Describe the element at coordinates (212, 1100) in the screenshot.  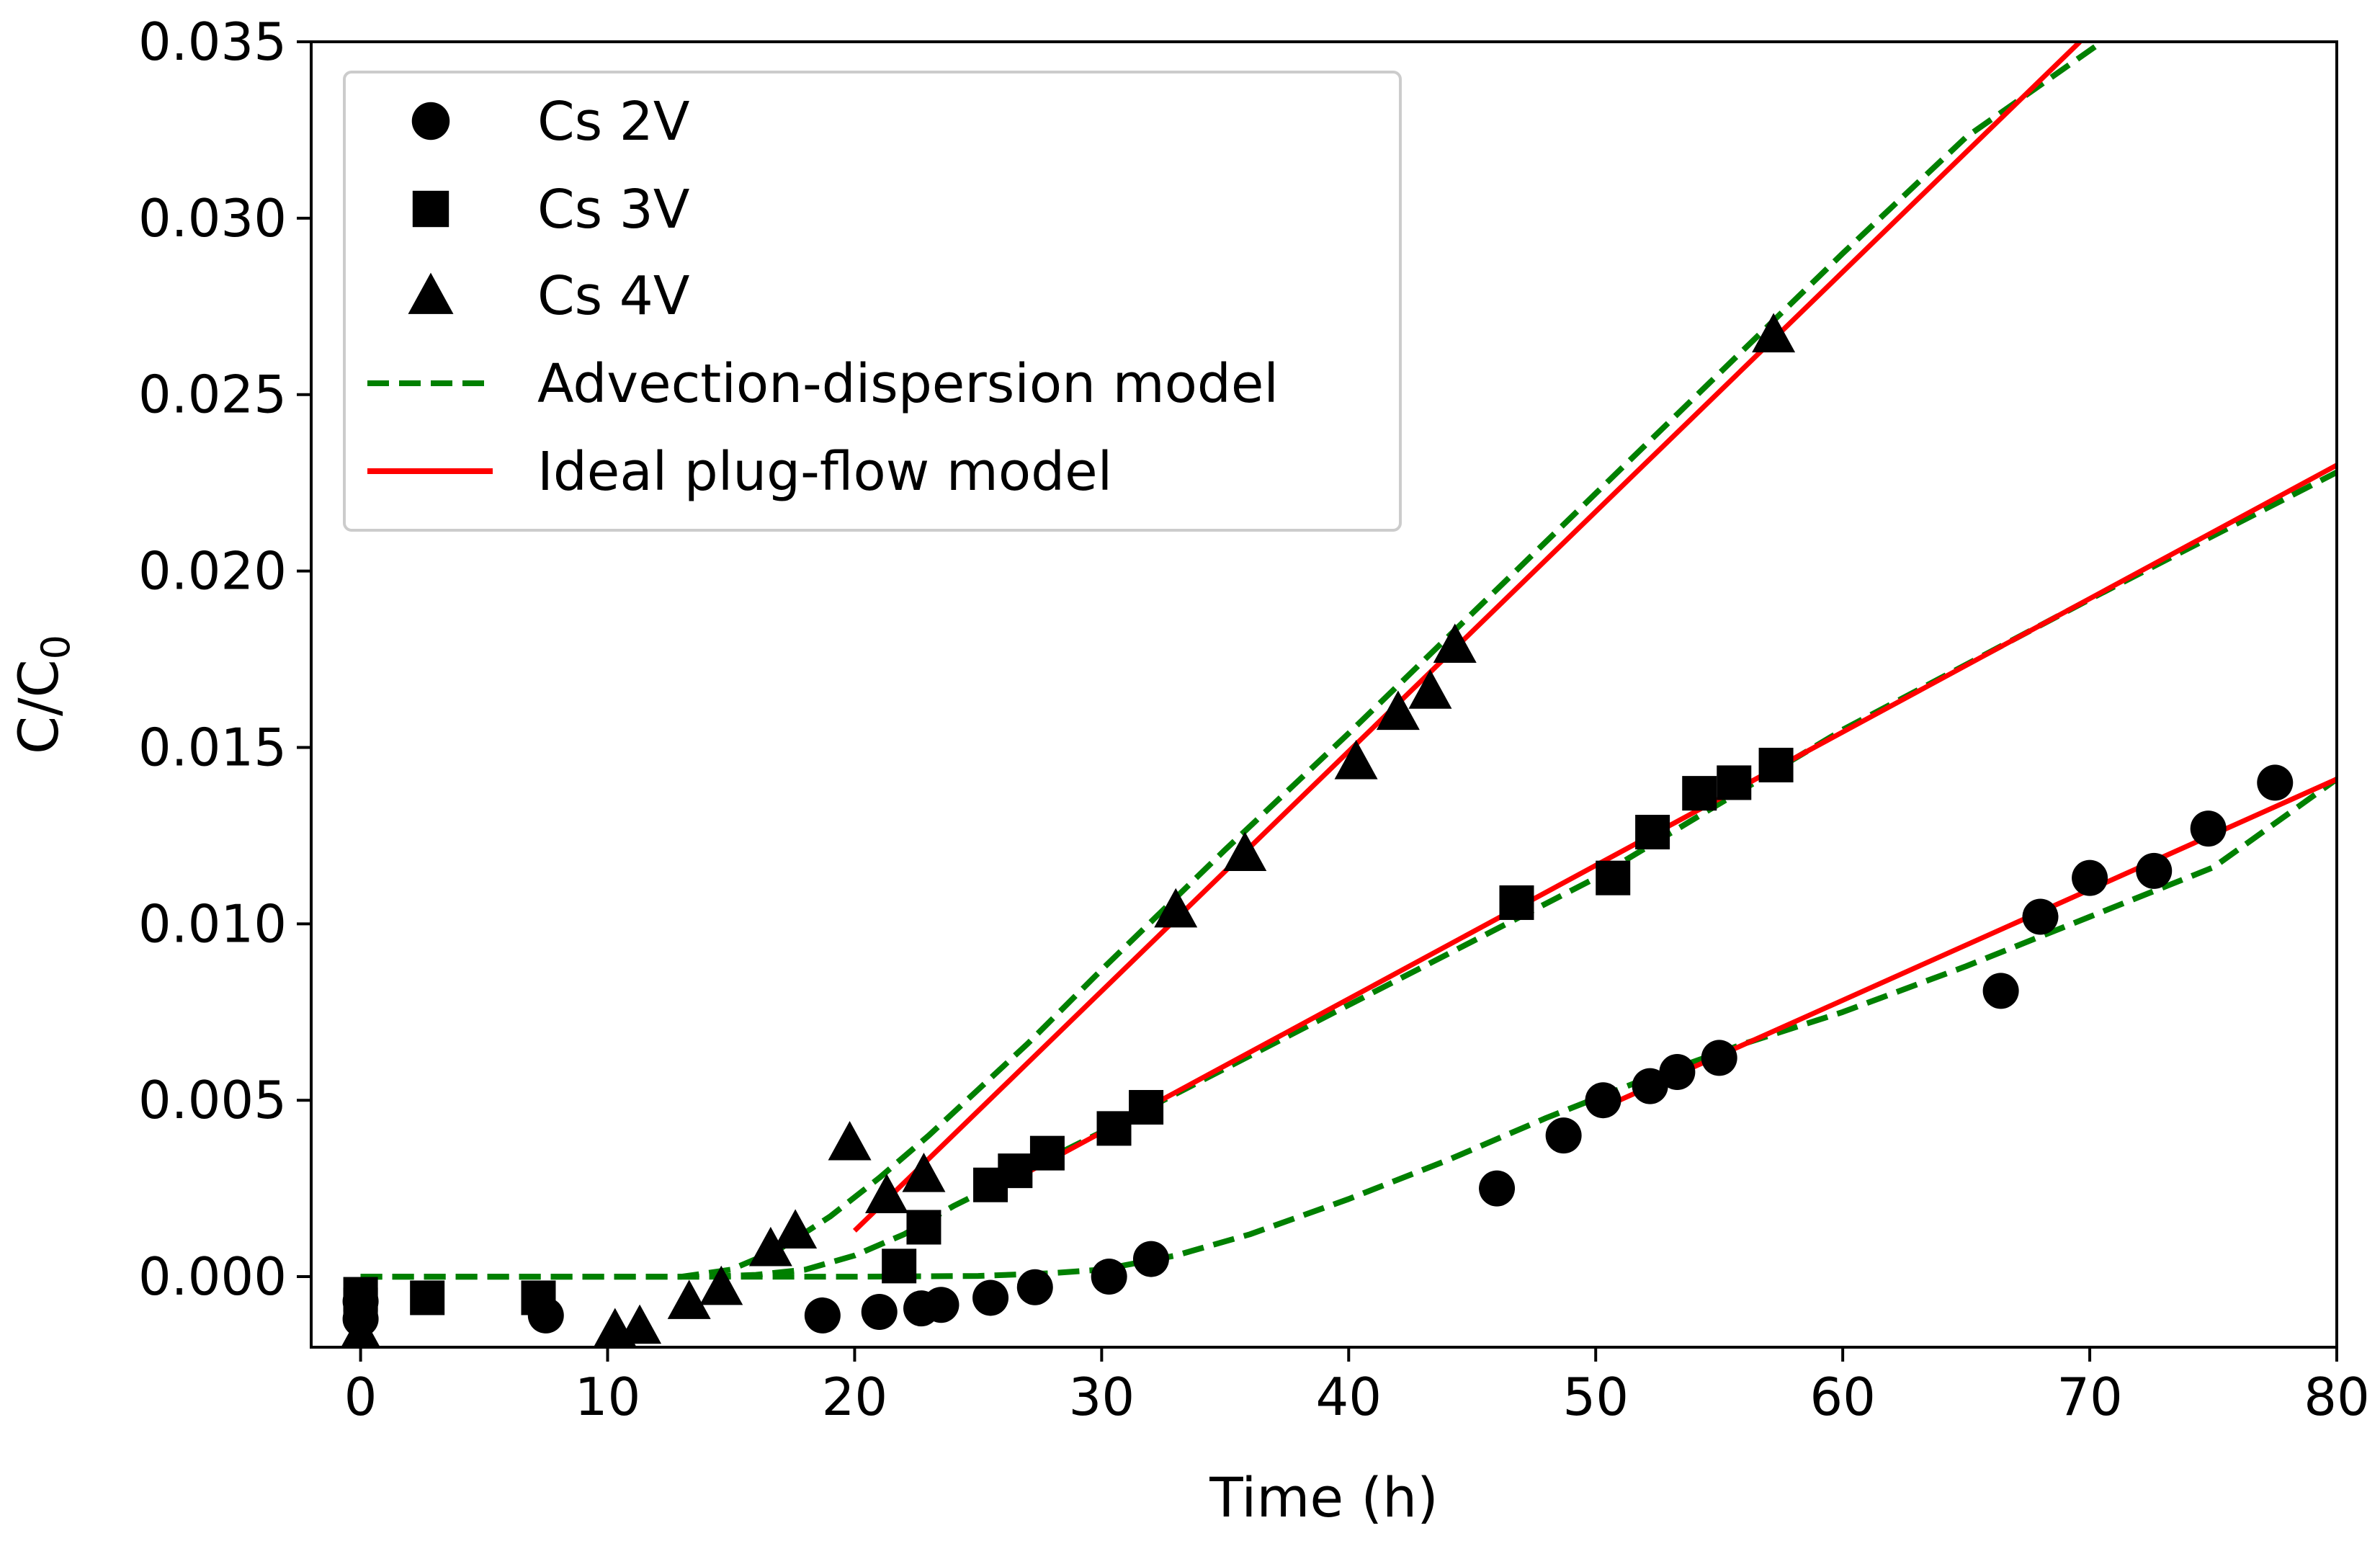
I see `y-tick-label: 0.005` at that location.